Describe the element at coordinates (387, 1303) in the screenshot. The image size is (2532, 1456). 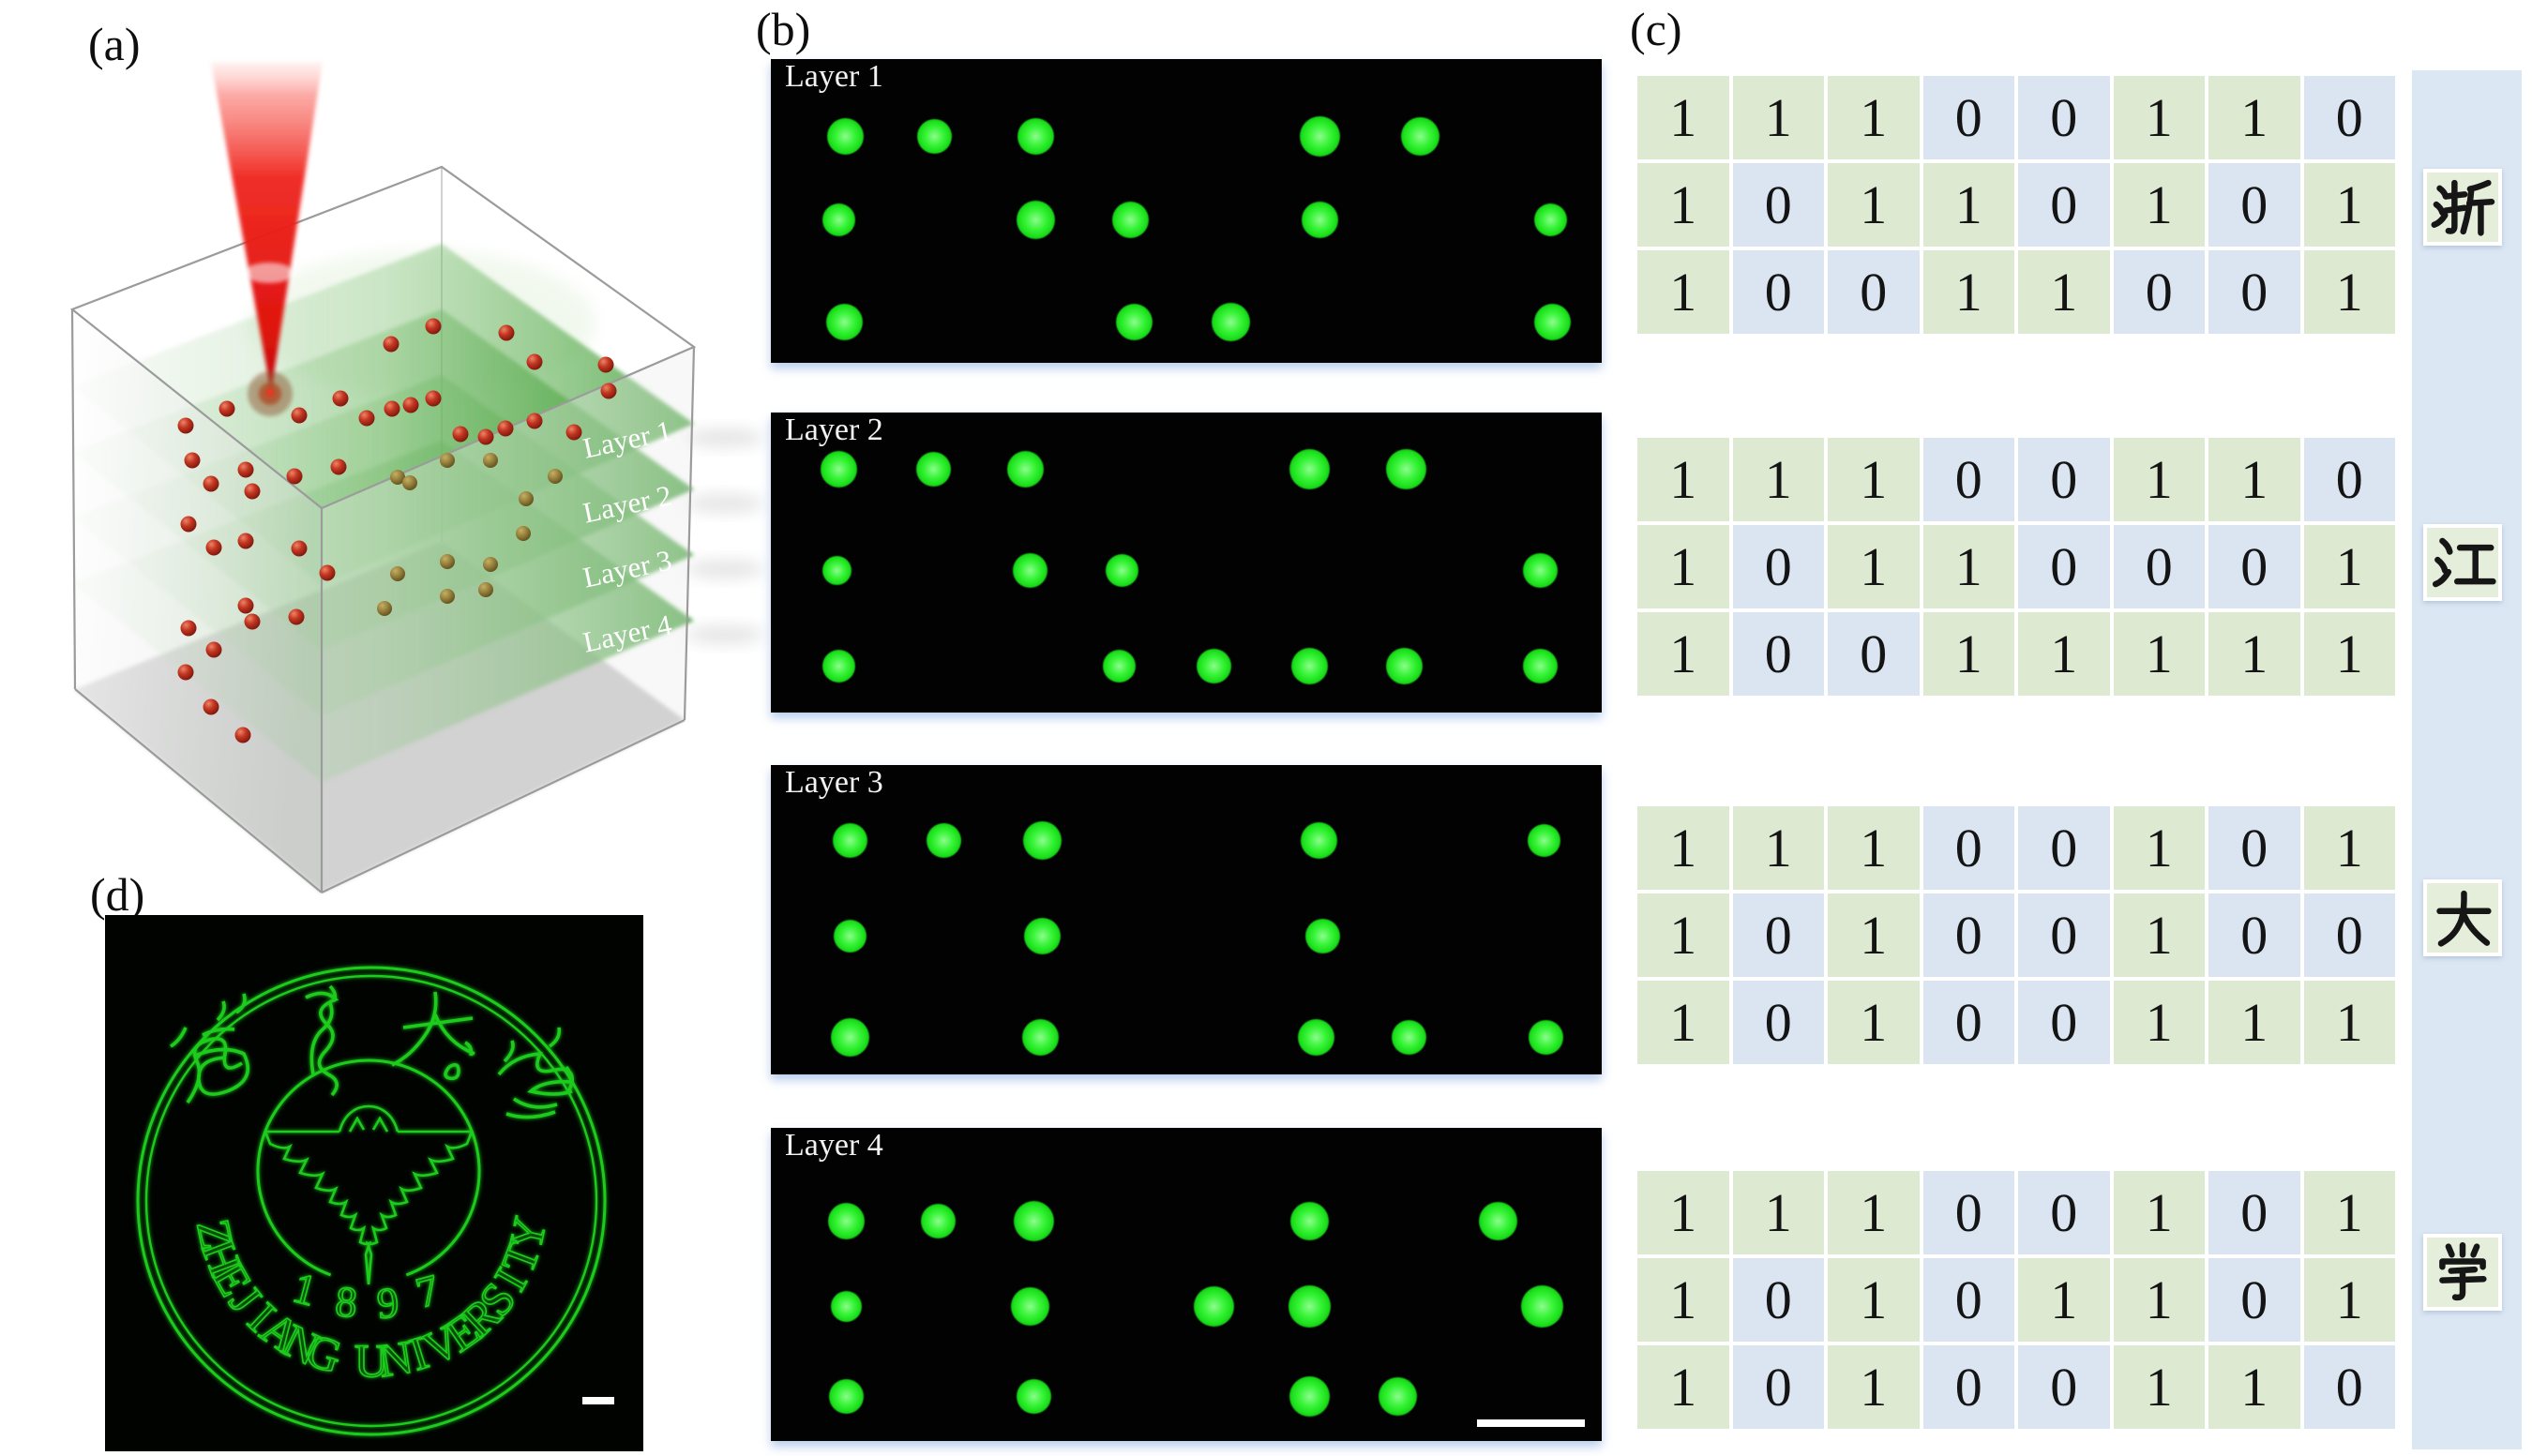
I see `svg-text: 9` at that location.